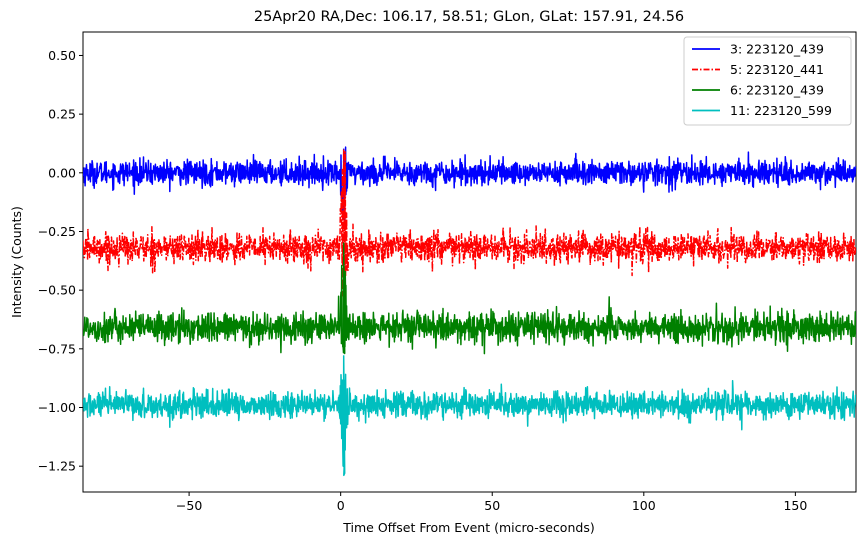  What do you see at coordinates (57, 290) in the screenshot?
I see `y-tick-label: −0.50` at bounding box center [57, 290].